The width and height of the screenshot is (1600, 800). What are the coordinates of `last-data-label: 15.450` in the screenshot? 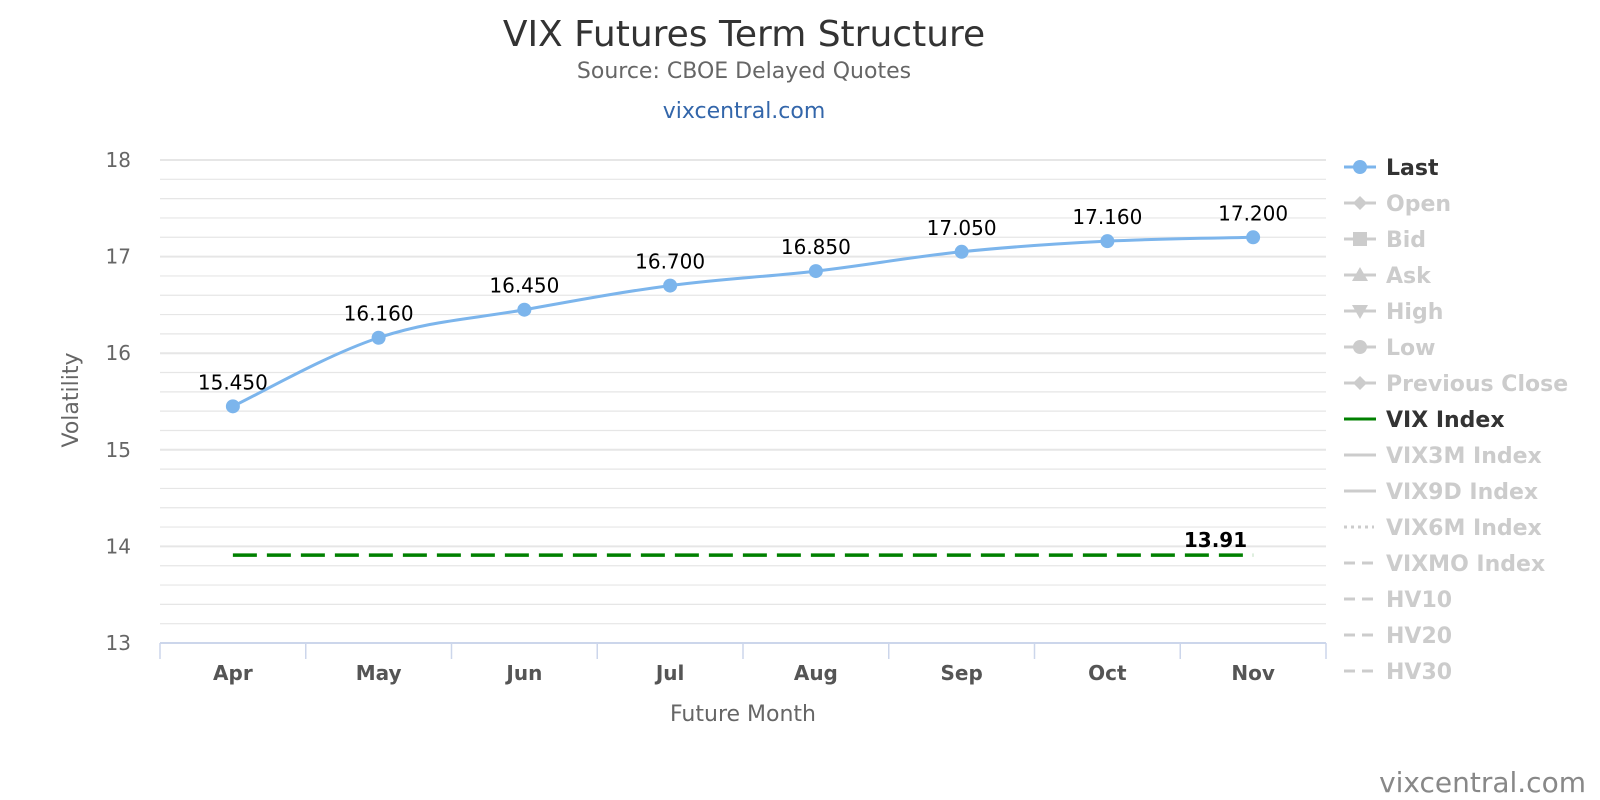 It's located at (233, 382).